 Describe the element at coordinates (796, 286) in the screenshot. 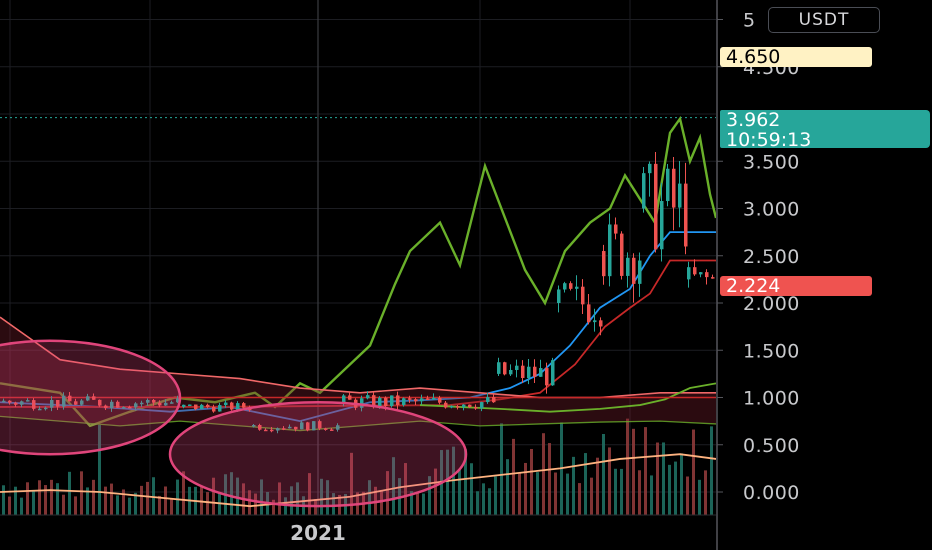

I see `current-price-tag: 2.224` at that location.